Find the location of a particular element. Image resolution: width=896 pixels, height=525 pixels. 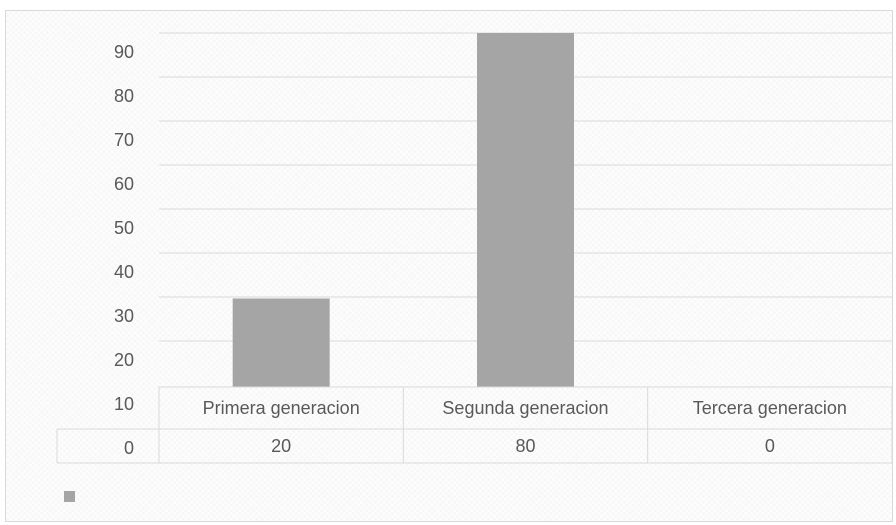

category-label: Tercera generacion is located at coordinates (770, 408).